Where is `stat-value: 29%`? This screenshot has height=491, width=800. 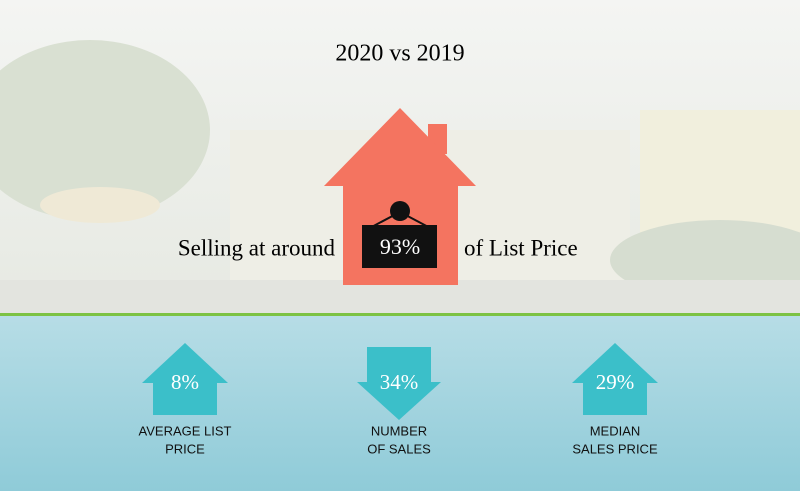 stat-value: 29% is located at coordinates (615, 382).